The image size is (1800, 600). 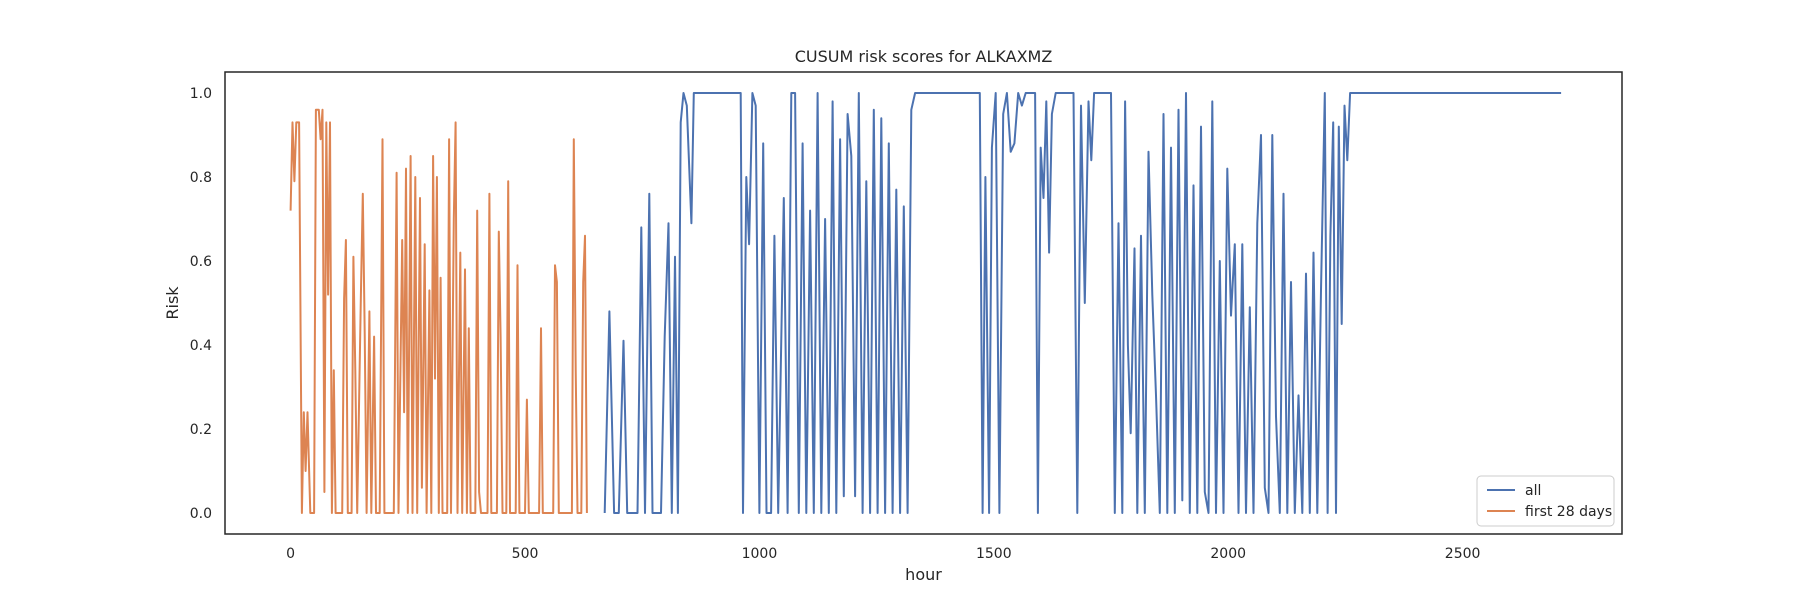 I want to click on x-tick-label: 2500, so click(x=1463, y=554).